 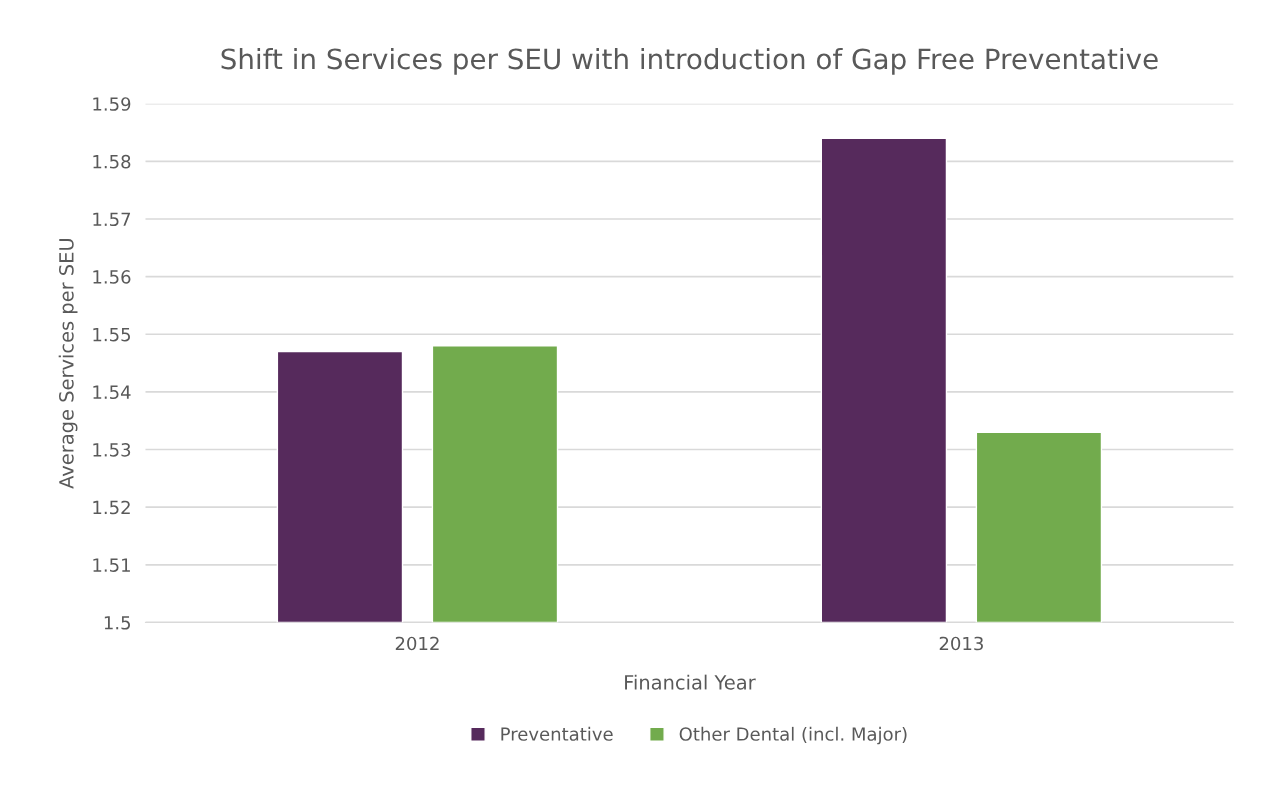 I want to click on x-tick-label: 2012, so click(x=417, y=643).